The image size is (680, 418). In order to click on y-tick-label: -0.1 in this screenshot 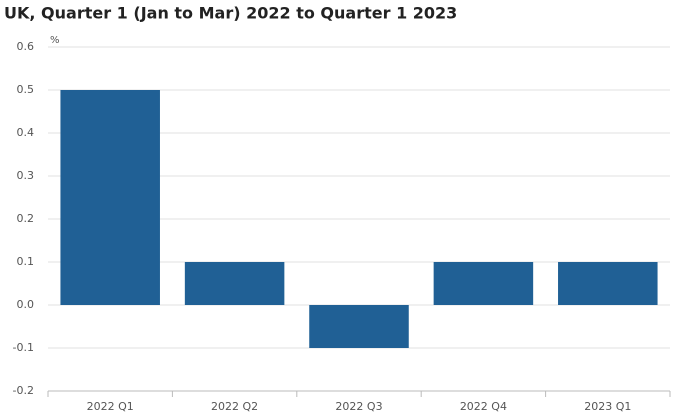, I will do `click(23, 347)`.